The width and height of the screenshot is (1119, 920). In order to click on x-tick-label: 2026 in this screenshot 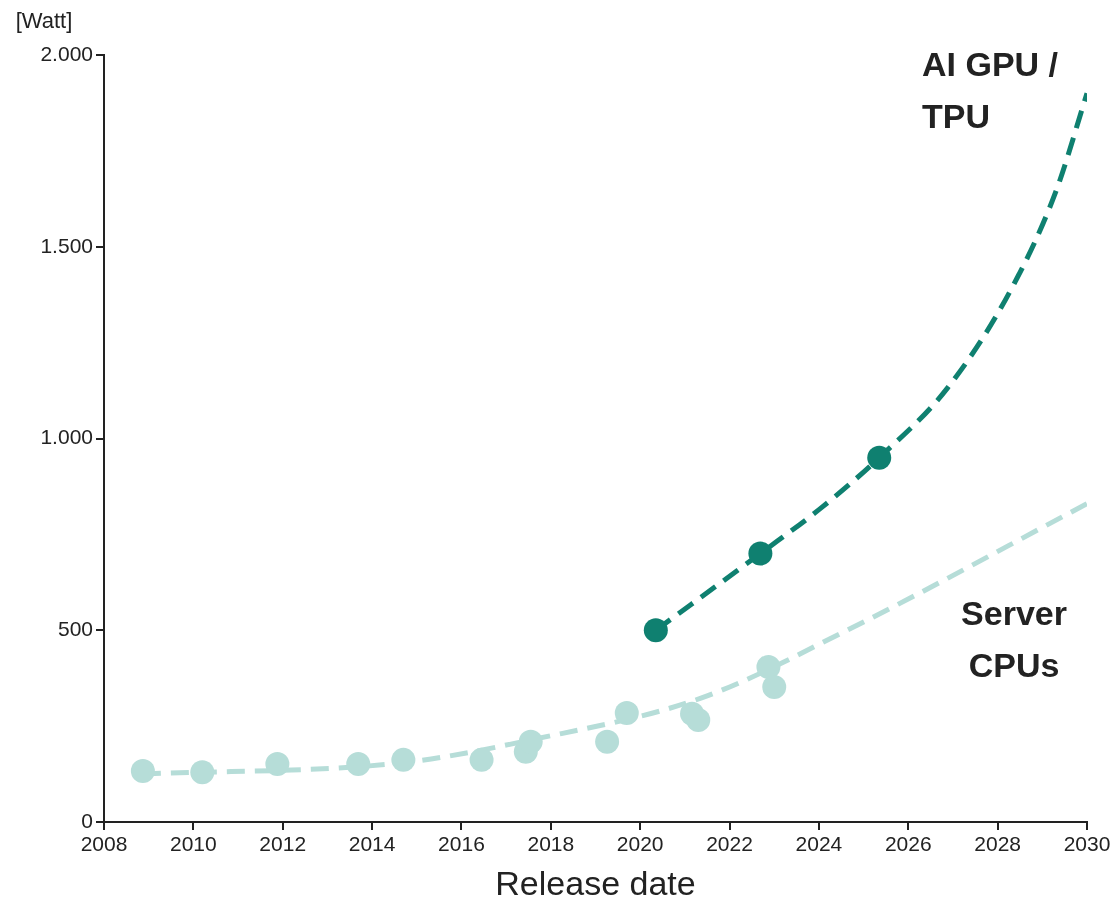, I will do `click(908, 844)`.